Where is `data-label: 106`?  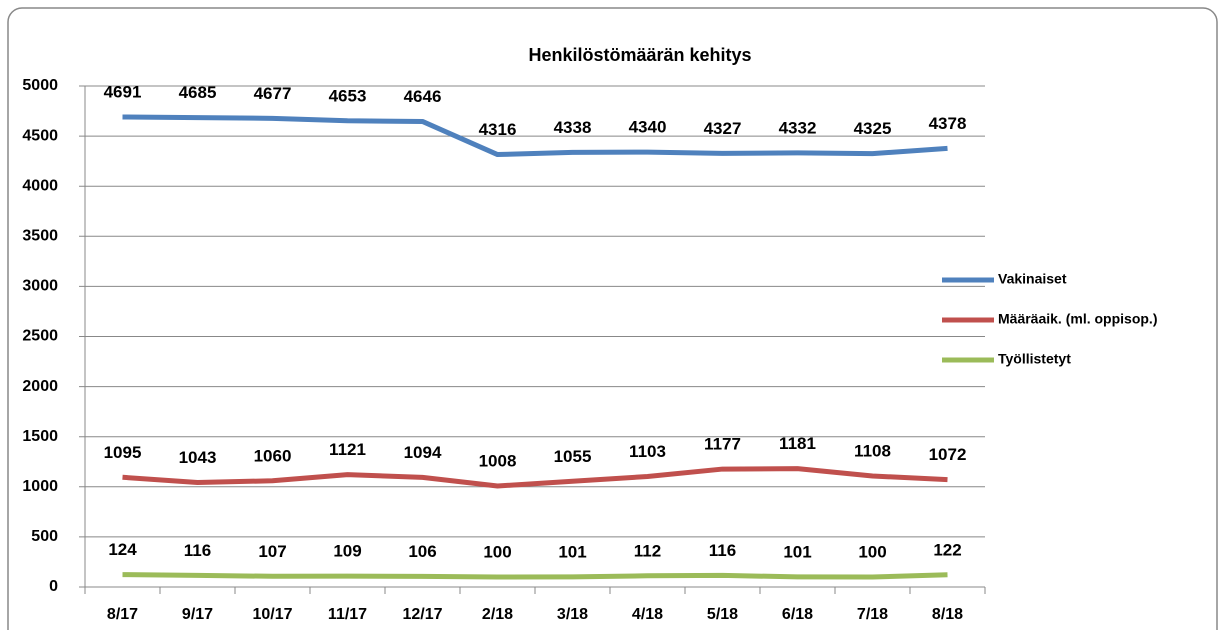 data-label: 106 is located at coordinates (422, 551).